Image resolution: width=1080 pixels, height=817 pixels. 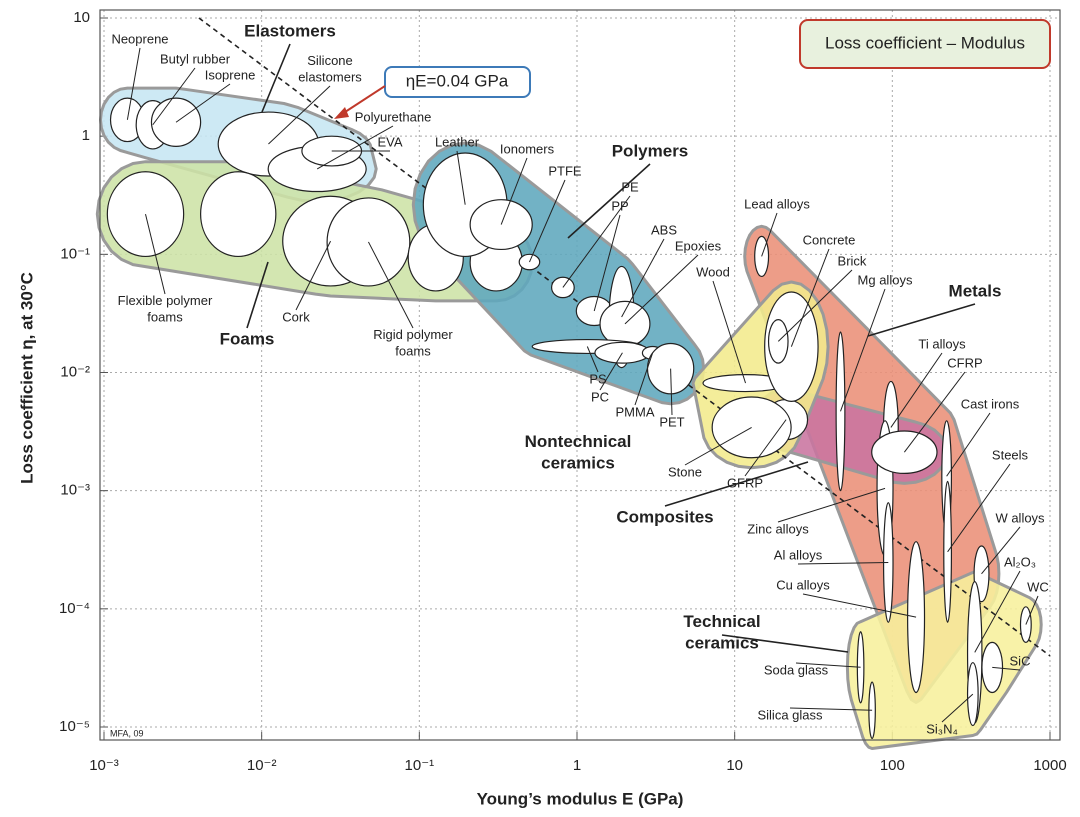 I want to click on material-label: Mg alloys, so click(x=885, y=279).